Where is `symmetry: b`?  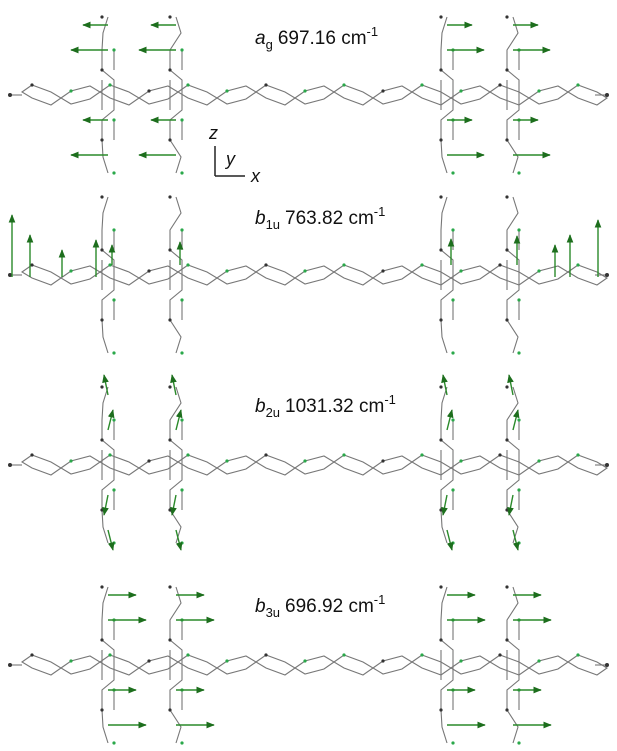
symmetry: b is located at coordinates (260, 606).